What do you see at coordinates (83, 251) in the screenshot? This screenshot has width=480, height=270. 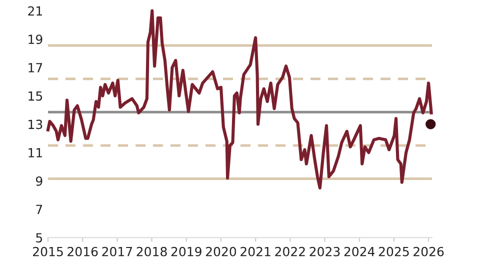 I see `x-tick-label: 2016` at bounding box center [83, 251].